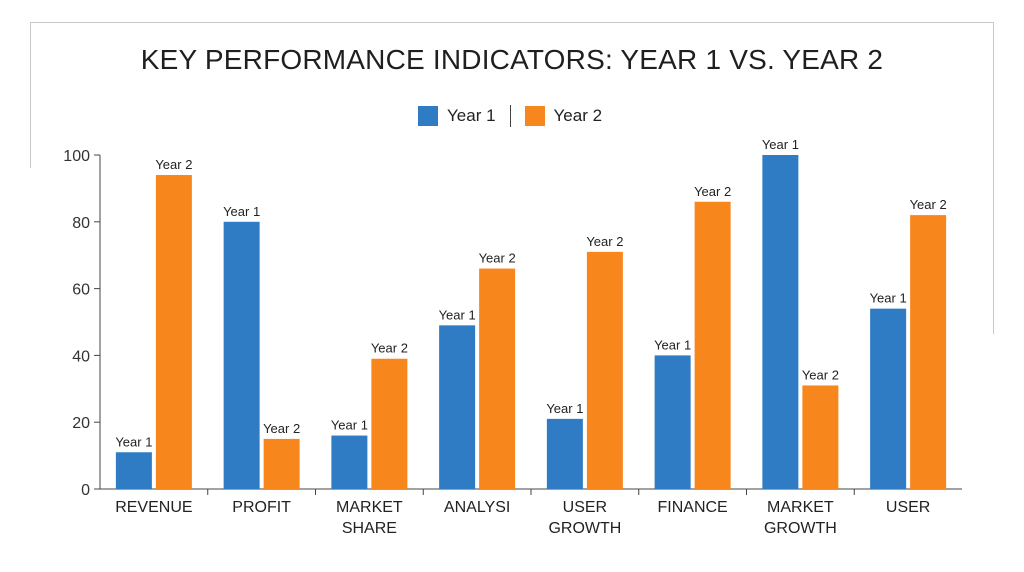 The height and width of the screenshot is (572, 1024). I want to click on y-tick-label: 60, so click(81, 290).